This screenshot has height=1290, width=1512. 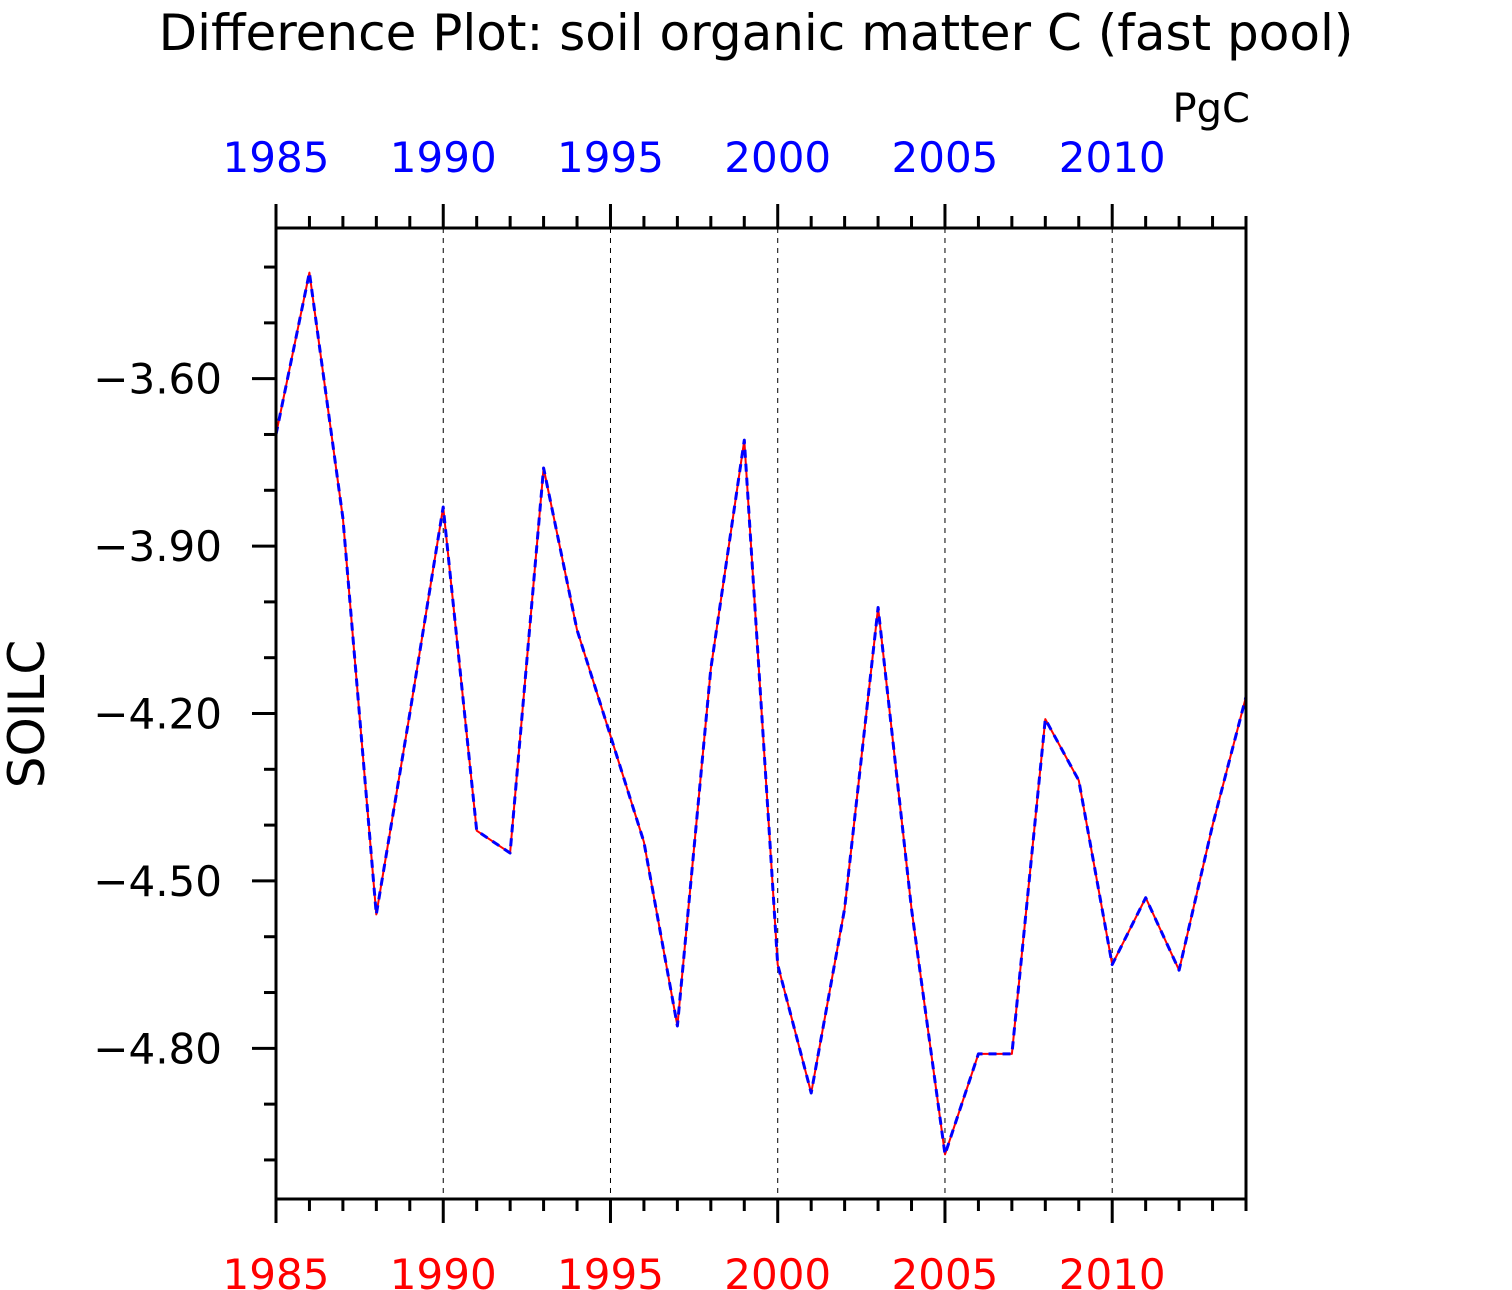 I want to click on units-label: PgC, so click(x=1211, y=109).